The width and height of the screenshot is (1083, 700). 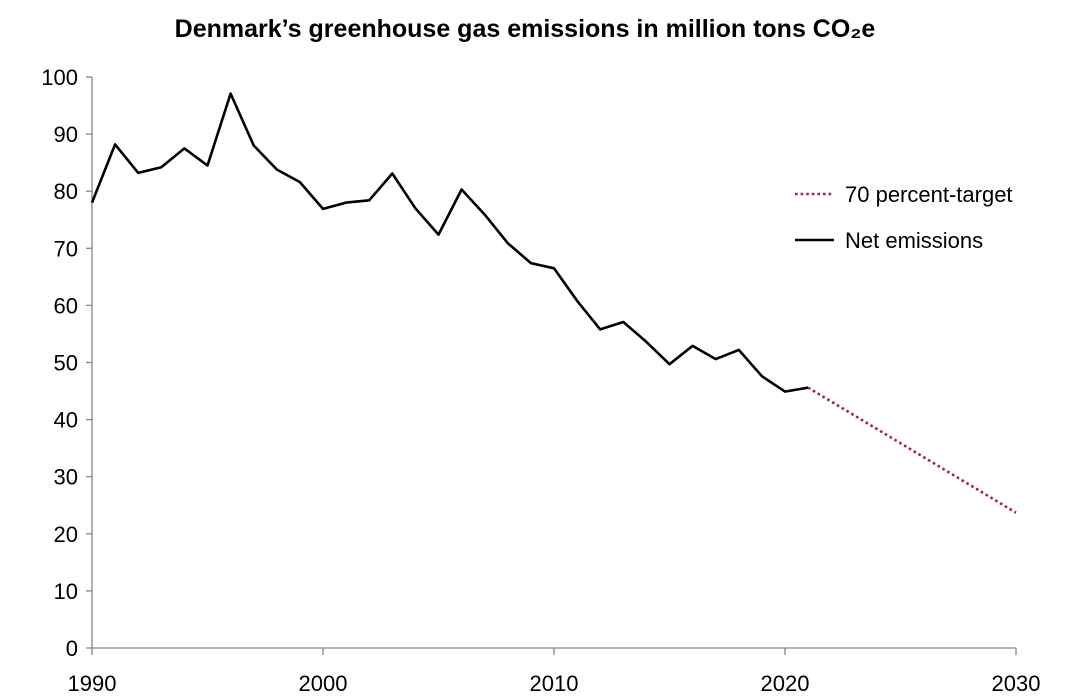 What do you see at coordinates (914, 240) in the screenshot?
I see `legend-label: Net emissions` at bounding box center [914, 240].